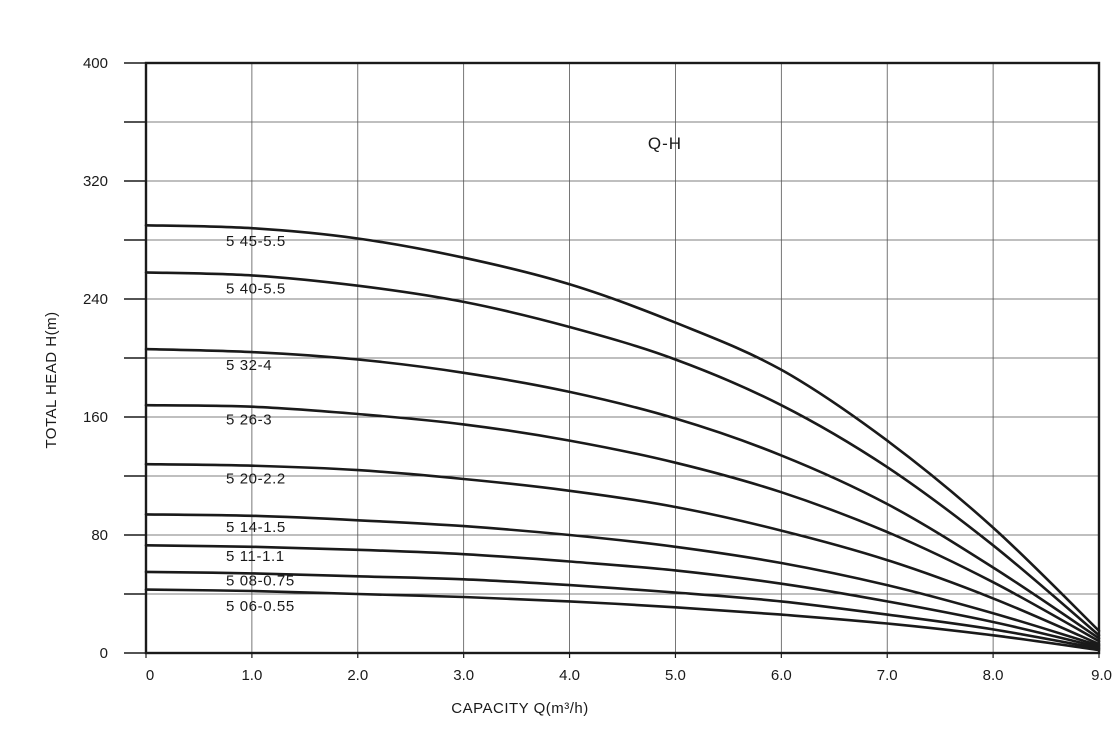 The image size is (1114, 741). I want to click on y-axis-title: TOTAL HEAD H(m), so click(51, 379).